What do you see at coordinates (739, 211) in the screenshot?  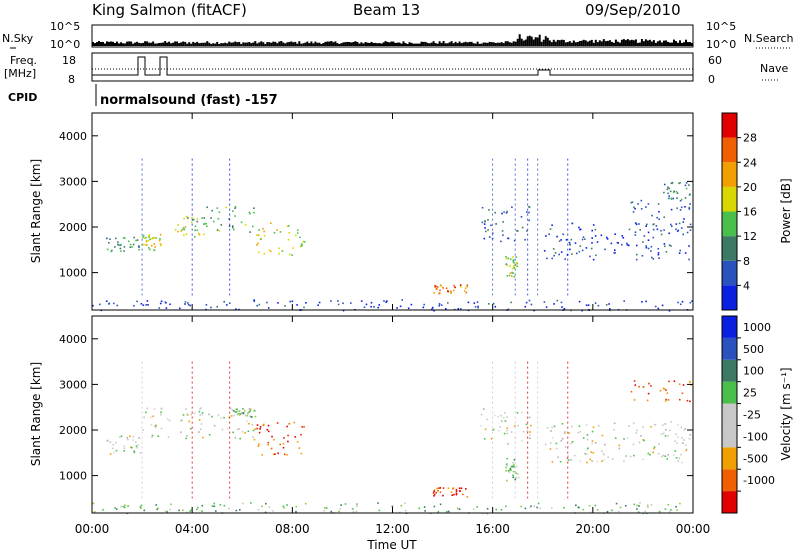 I see `power-colorbar: 4 8 12 16 20 24 28` at bounding box center [739, 211].